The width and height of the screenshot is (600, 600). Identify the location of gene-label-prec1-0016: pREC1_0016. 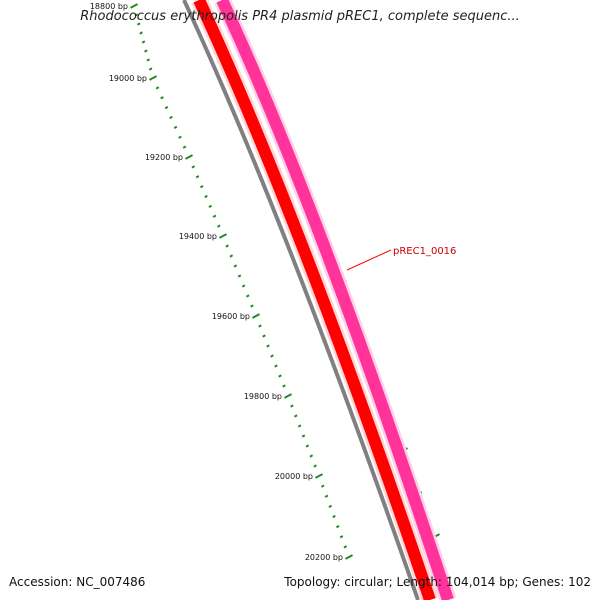
(424, 251).